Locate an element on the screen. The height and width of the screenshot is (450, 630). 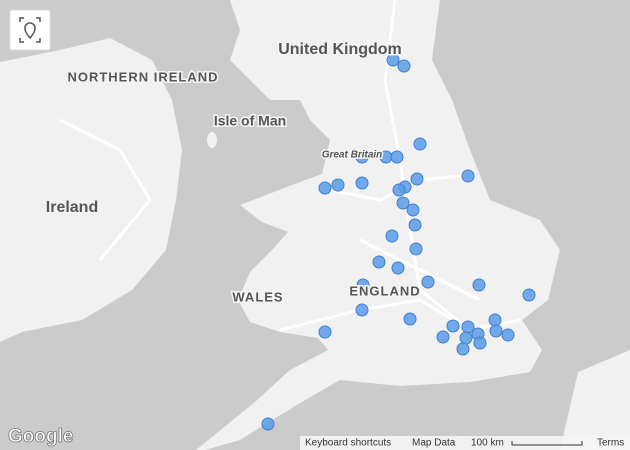
region-label: WALES is located at coordinates (257, 296).